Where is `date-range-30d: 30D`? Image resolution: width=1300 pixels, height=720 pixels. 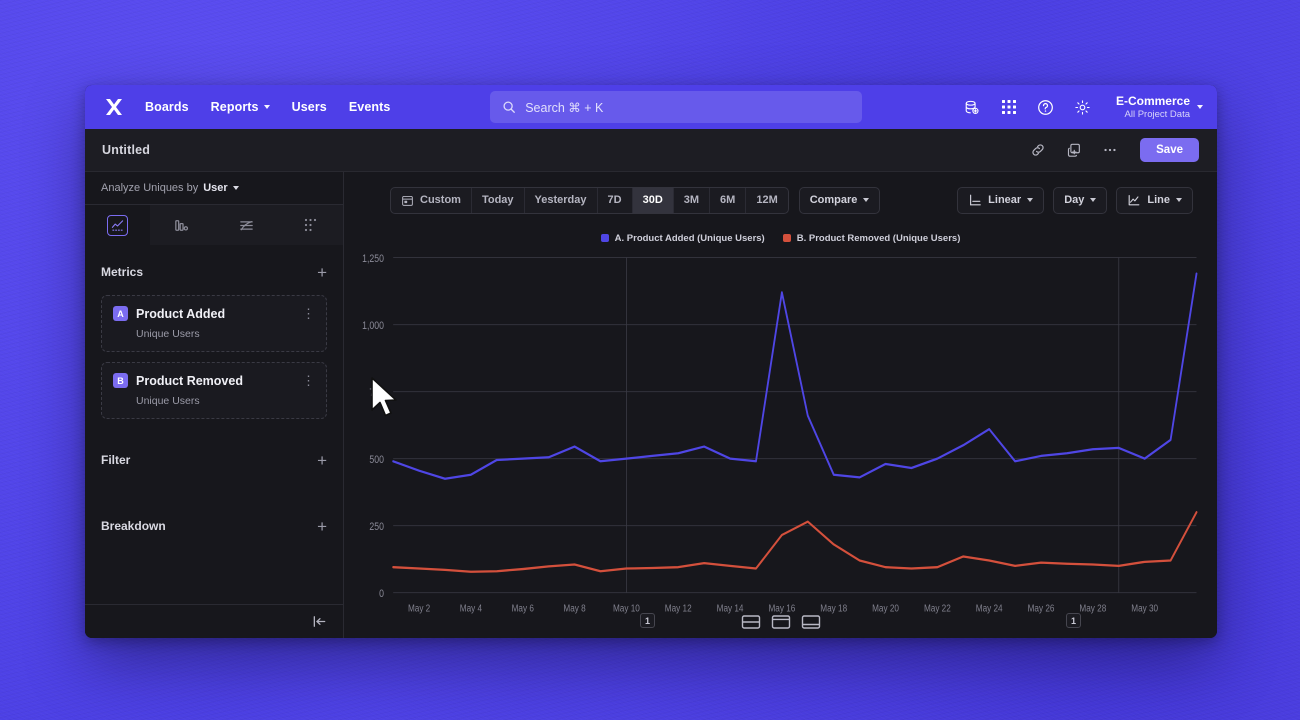 date-range-30d: 30D is located at coordinates (653, 200).